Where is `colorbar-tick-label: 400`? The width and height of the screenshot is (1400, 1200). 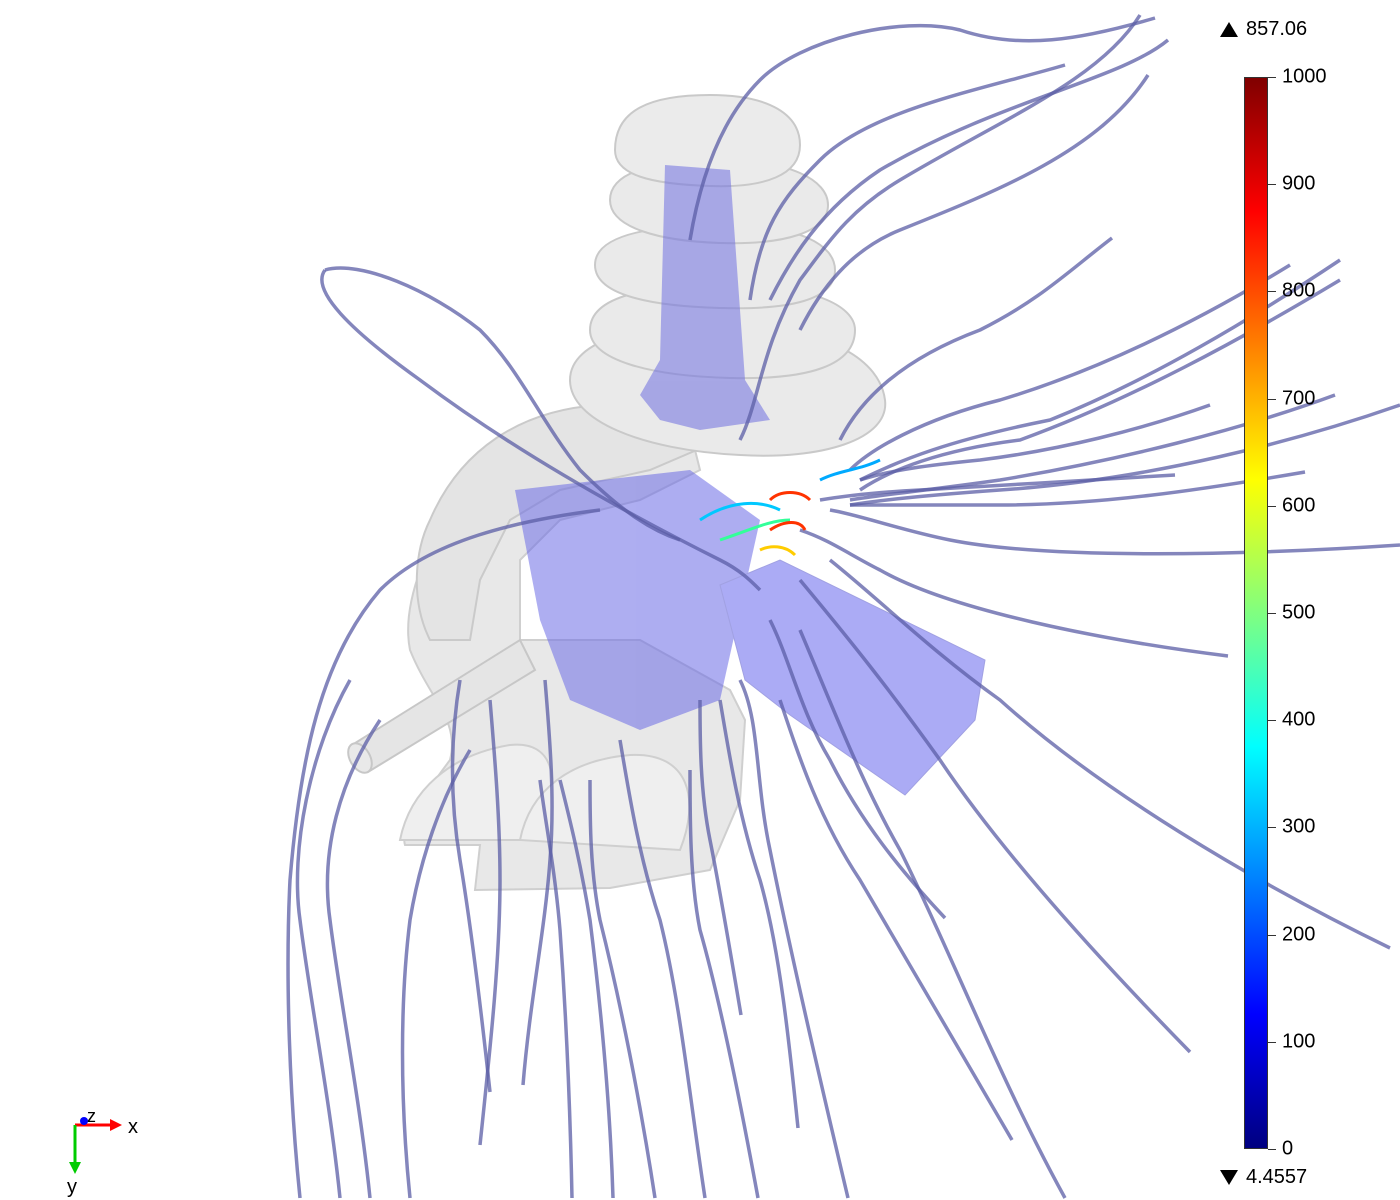
colorbar-tick-label: 400 is located at coordinates (1299, 719).